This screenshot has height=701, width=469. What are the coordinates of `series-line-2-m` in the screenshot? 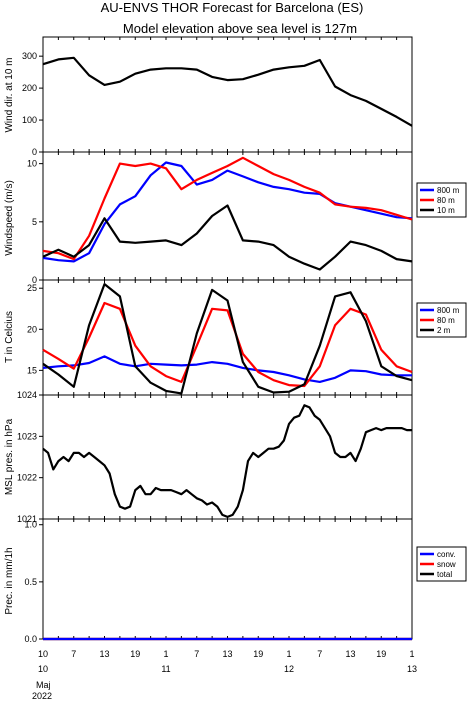 It's located at (227, 339).